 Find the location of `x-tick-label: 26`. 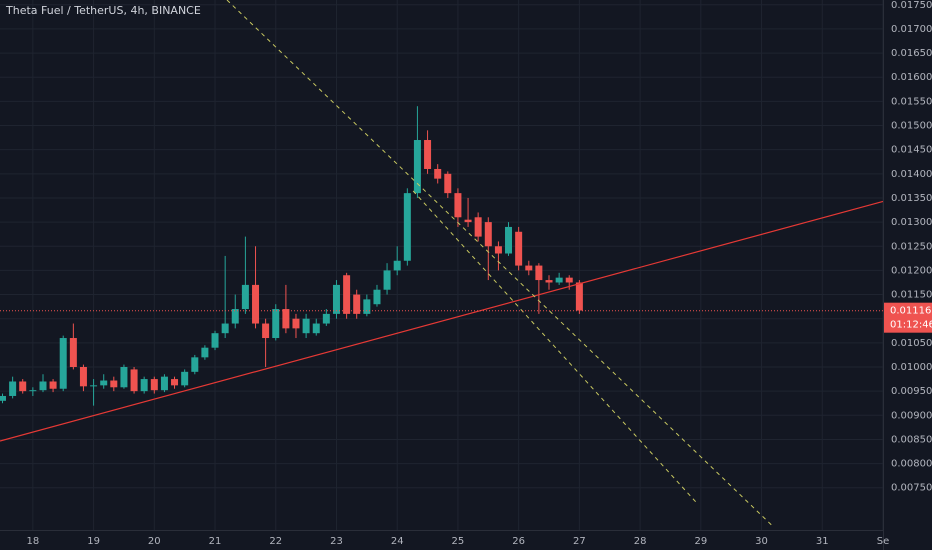

x-tick-label: 26 is located at coordinates (518, 541).